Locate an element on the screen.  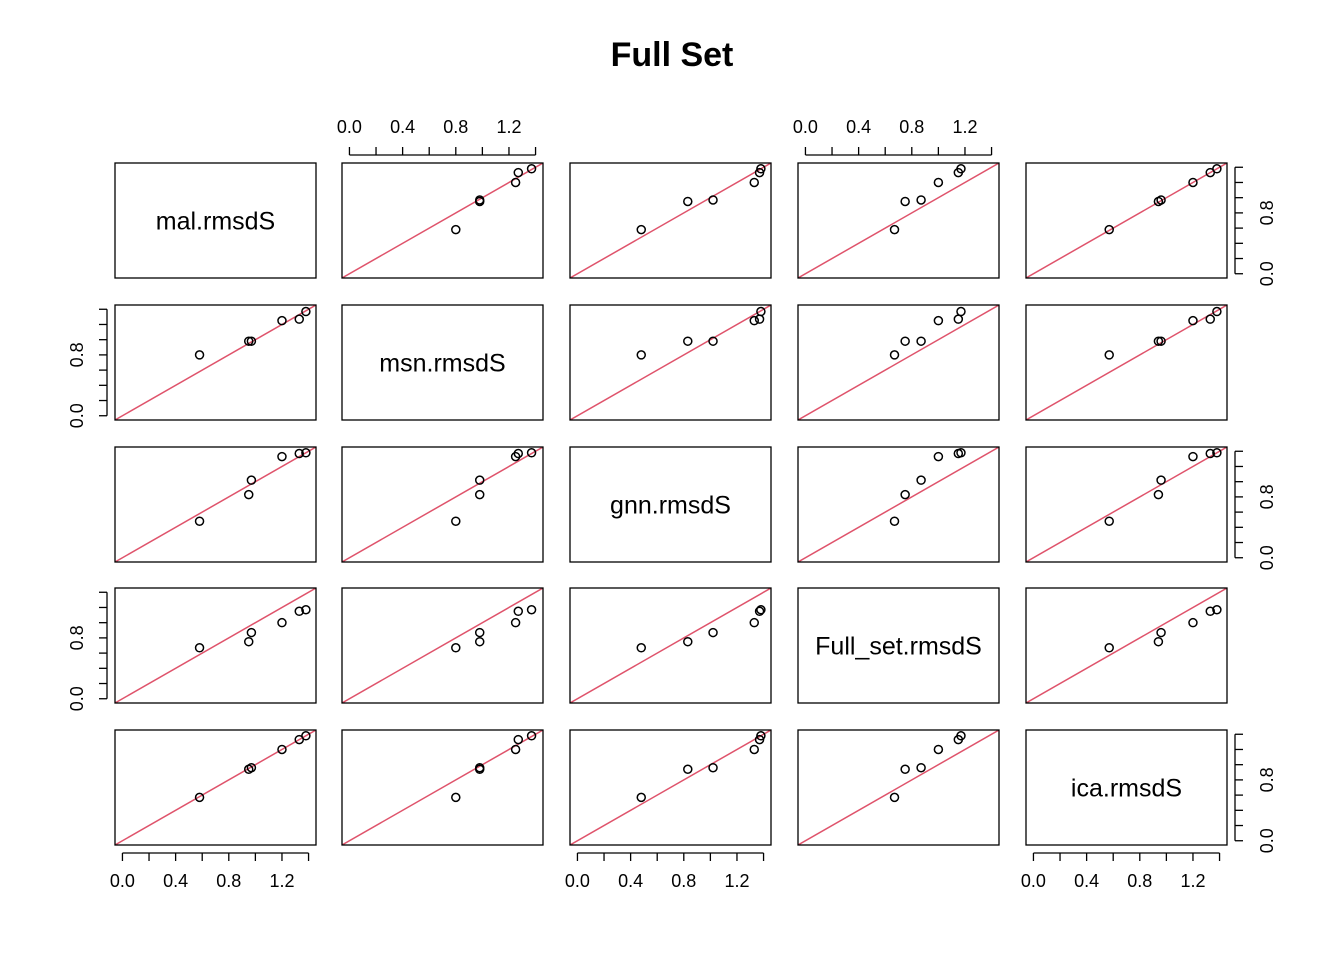
plot-title: Full Set is located at coordinates (672, 55).